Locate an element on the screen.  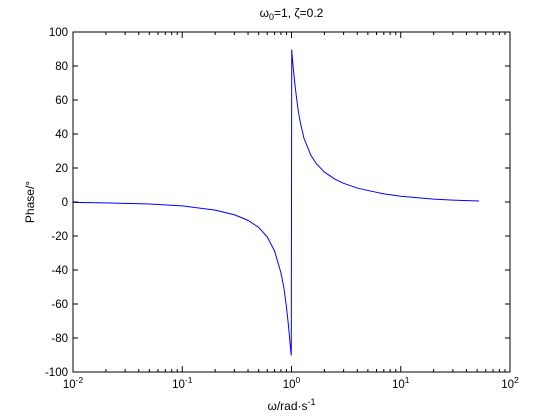
title-rest: =1, ζ=0.2 is located at coordinates (299, 13).